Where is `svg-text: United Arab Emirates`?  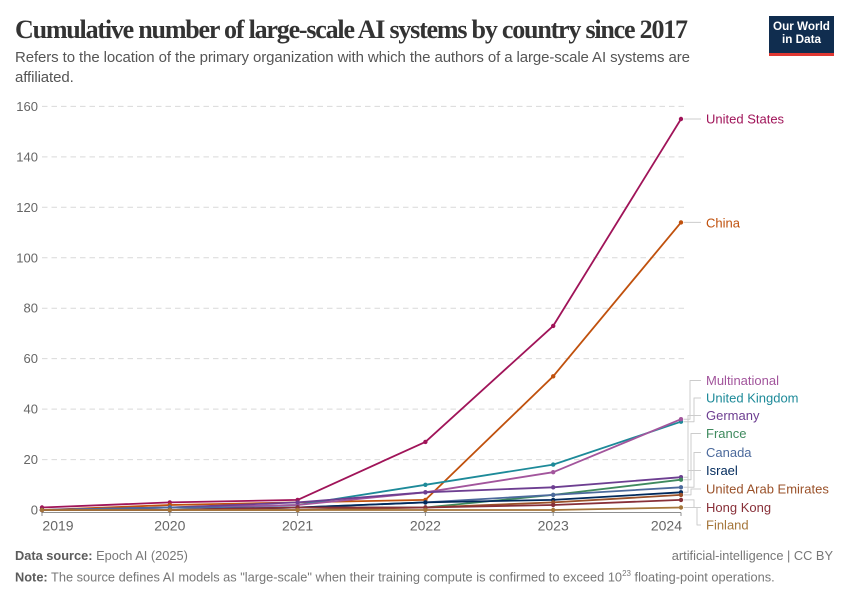 svg-text: United Arab Emirates is located at coordinates (767, 489).